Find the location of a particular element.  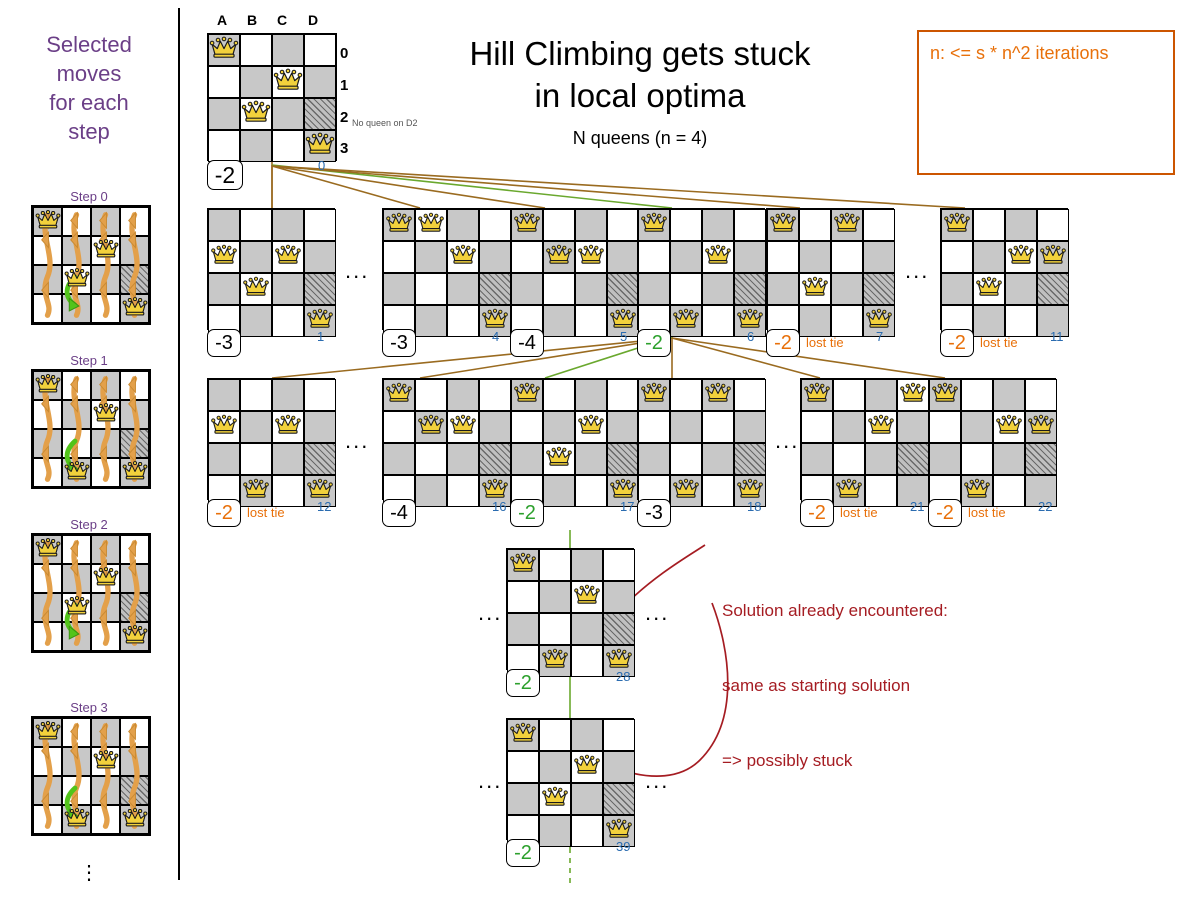

board-root is located at coordinates (272, 97).